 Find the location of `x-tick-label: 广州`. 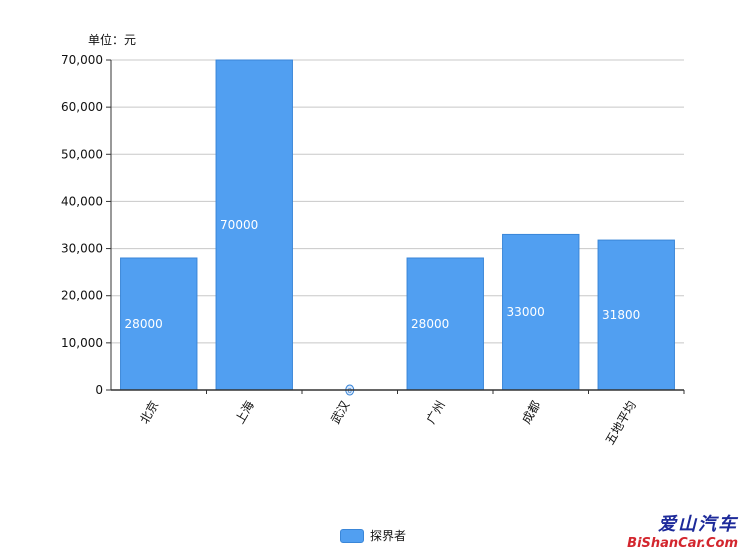

x-tick-label: 广州 is located at coordinates (436, 413).